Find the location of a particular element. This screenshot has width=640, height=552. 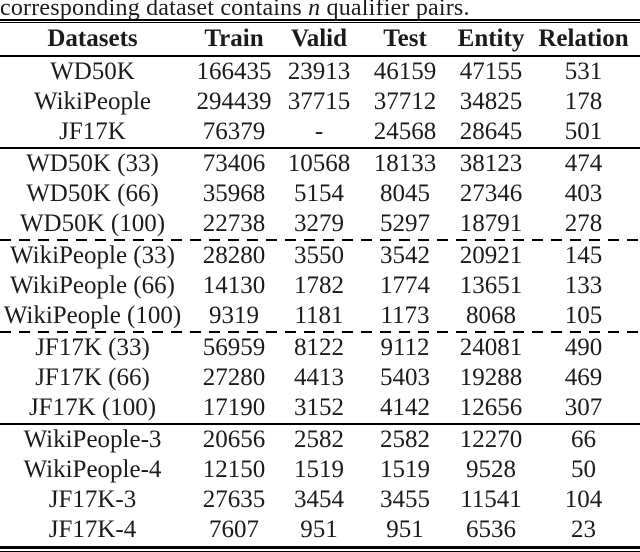

table-row: WikiPeople (66) 14130 1782 1774 13651 133 is located at coordinates (320, 286).